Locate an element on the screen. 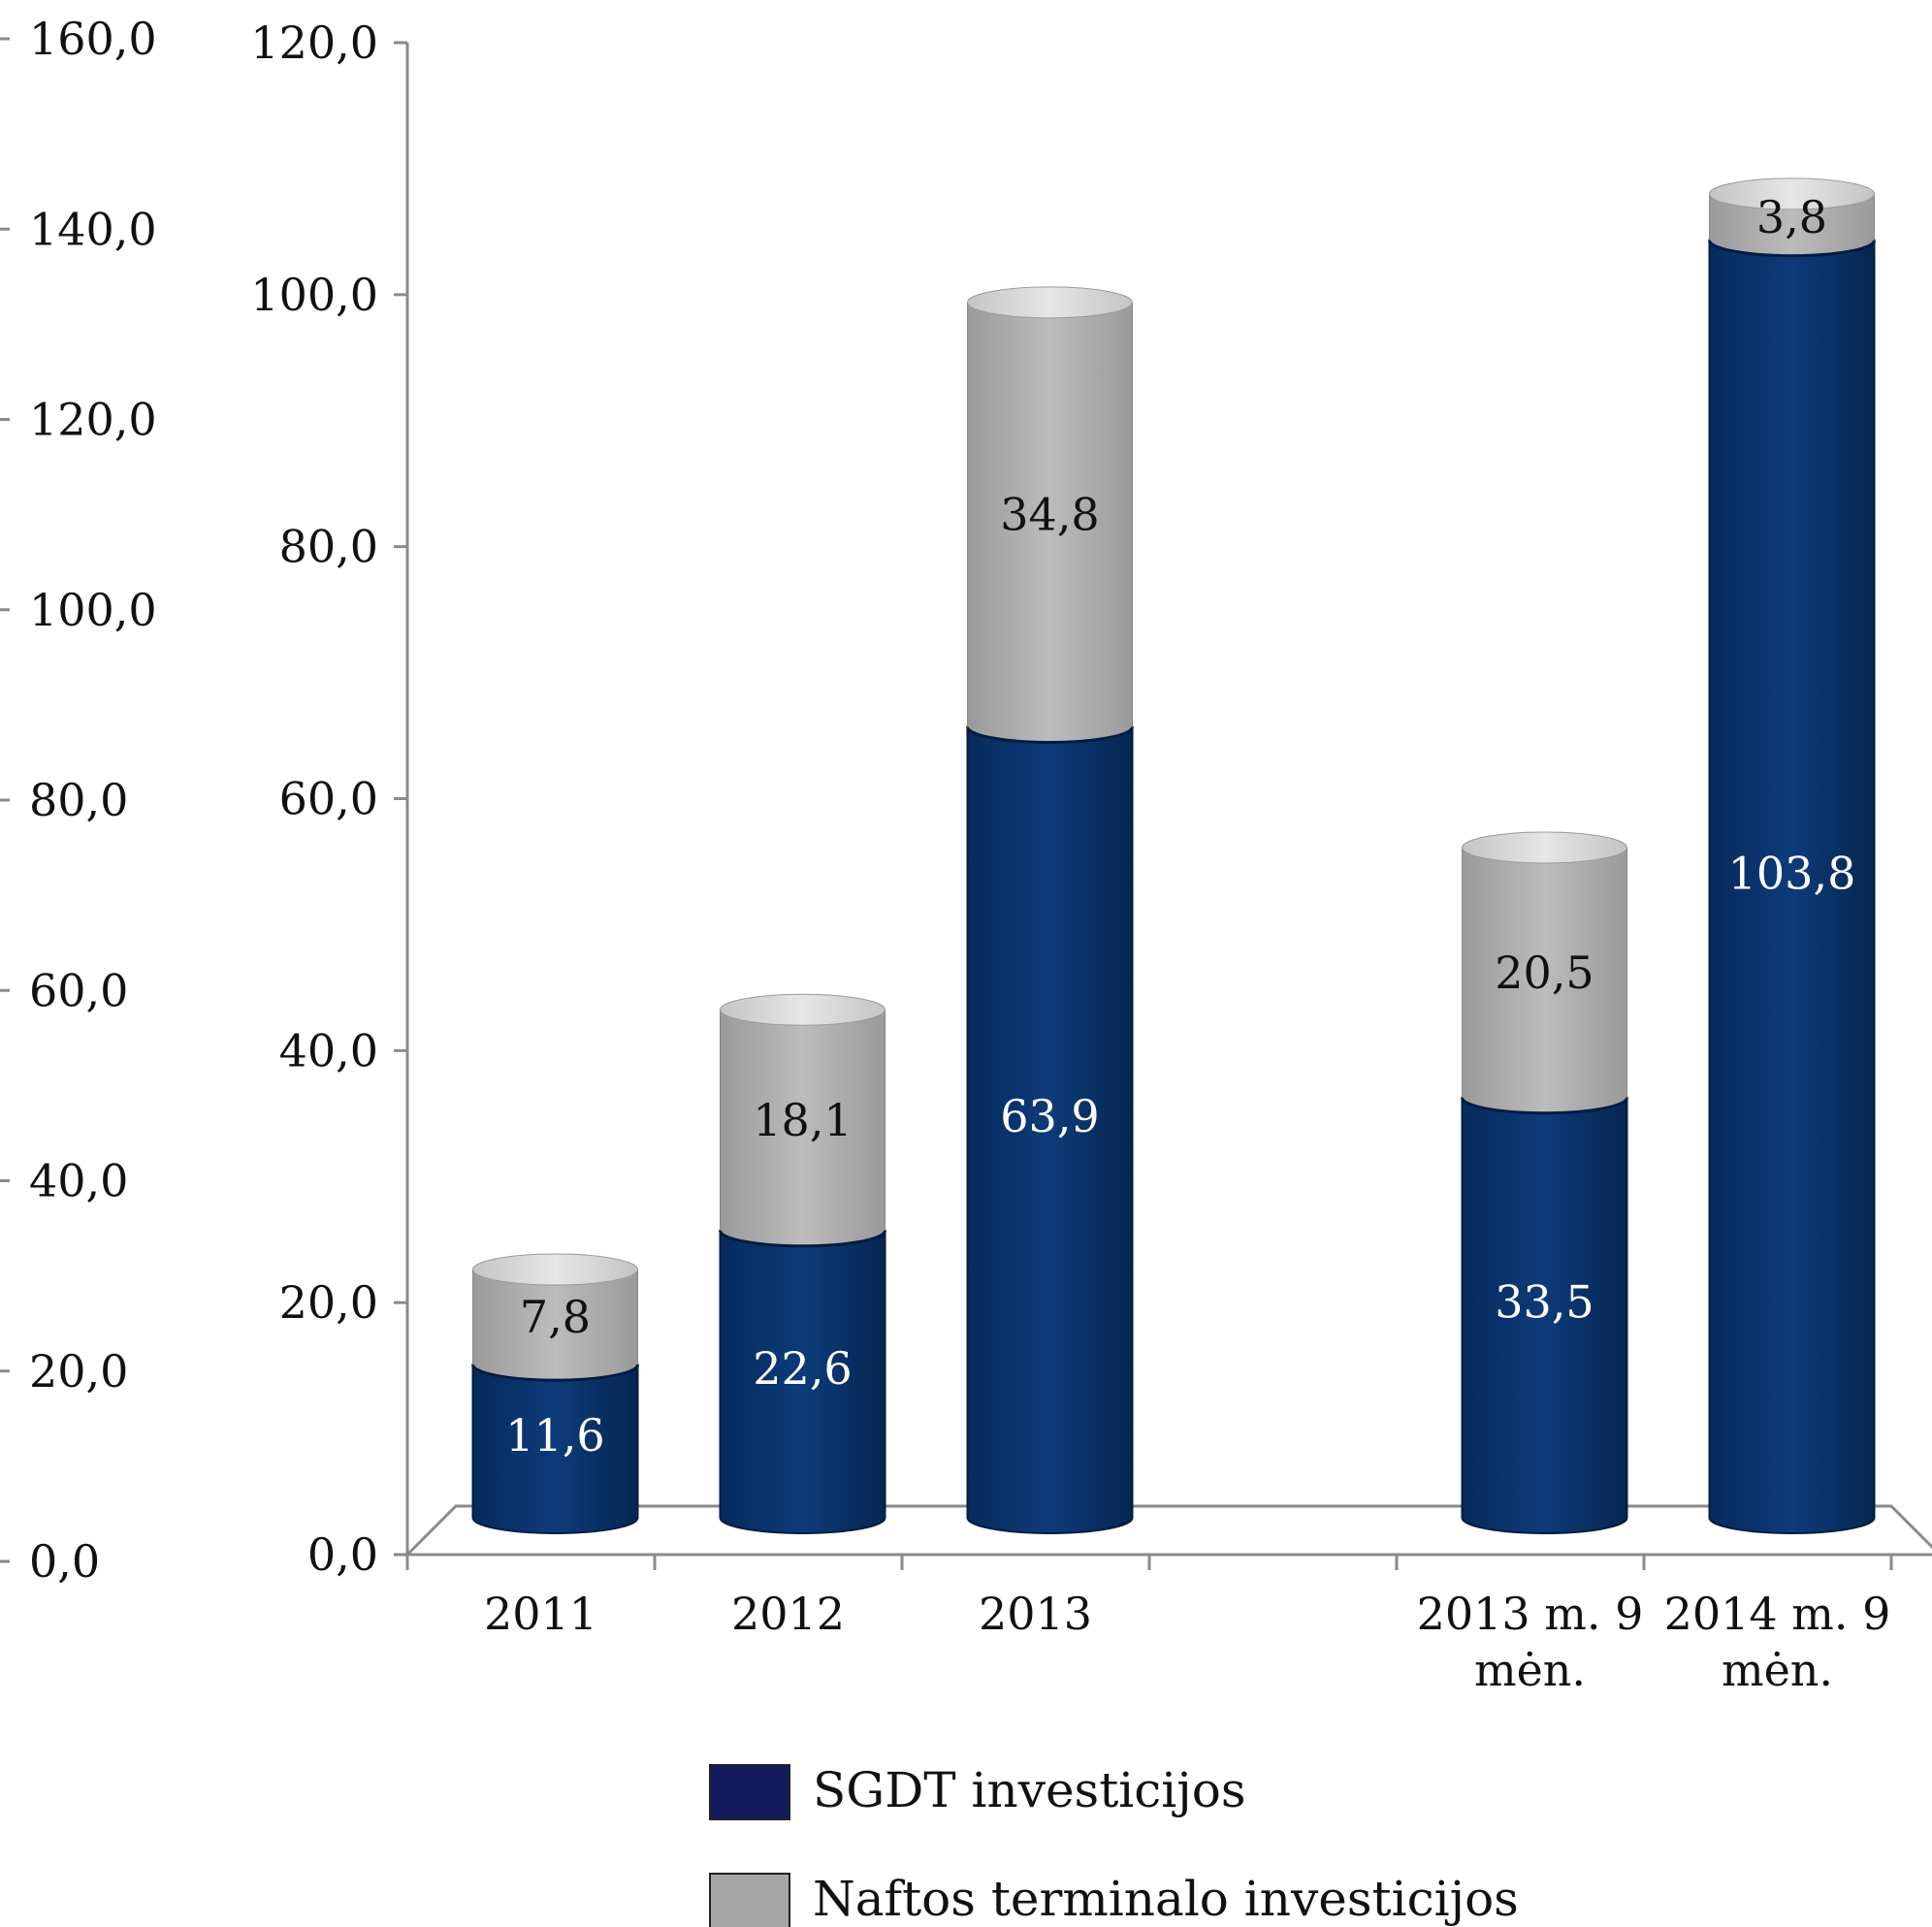 The image size is (1932, 1927). data-label-sgdt: 63,9 is located at coordinates (1049, 1116).